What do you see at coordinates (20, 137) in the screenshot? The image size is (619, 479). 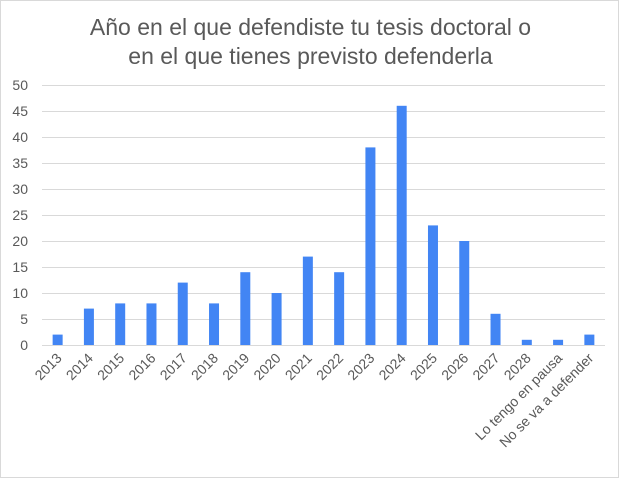 I see `y-tick-label: 40` at bounding box center [20, 137].